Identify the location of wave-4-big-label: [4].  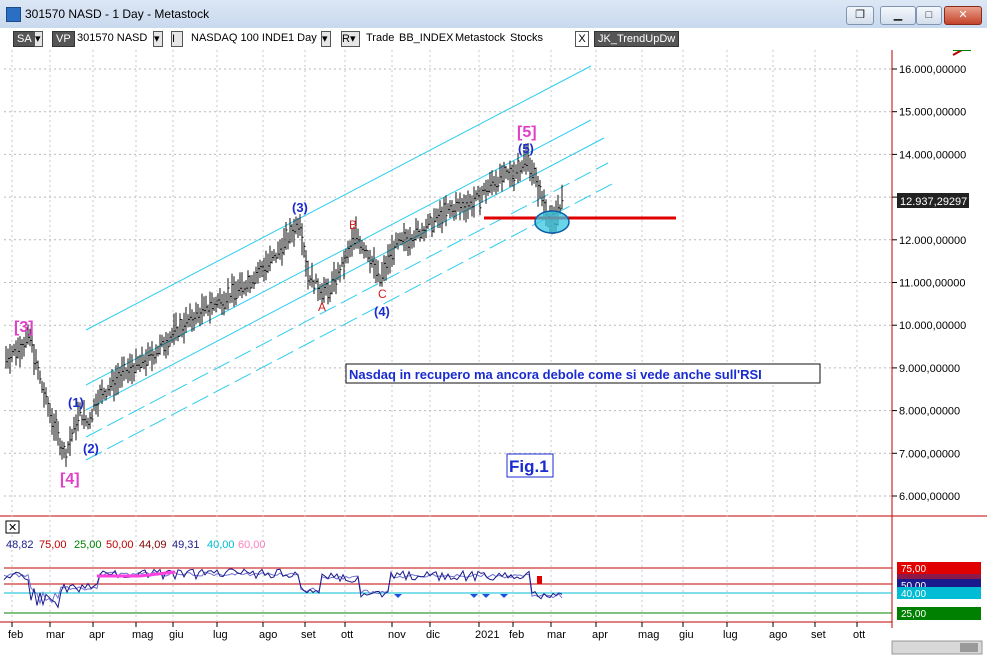
(70, 479).